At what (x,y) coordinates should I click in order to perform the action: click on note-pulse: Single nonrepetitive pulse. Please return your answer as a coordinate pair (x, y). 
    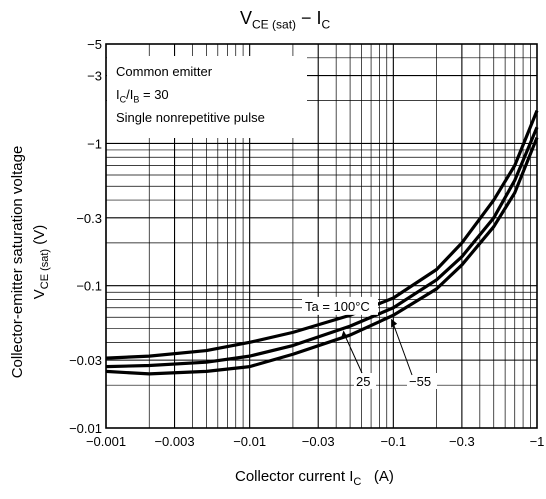
    Looking at the image, I should click on (190, 117).